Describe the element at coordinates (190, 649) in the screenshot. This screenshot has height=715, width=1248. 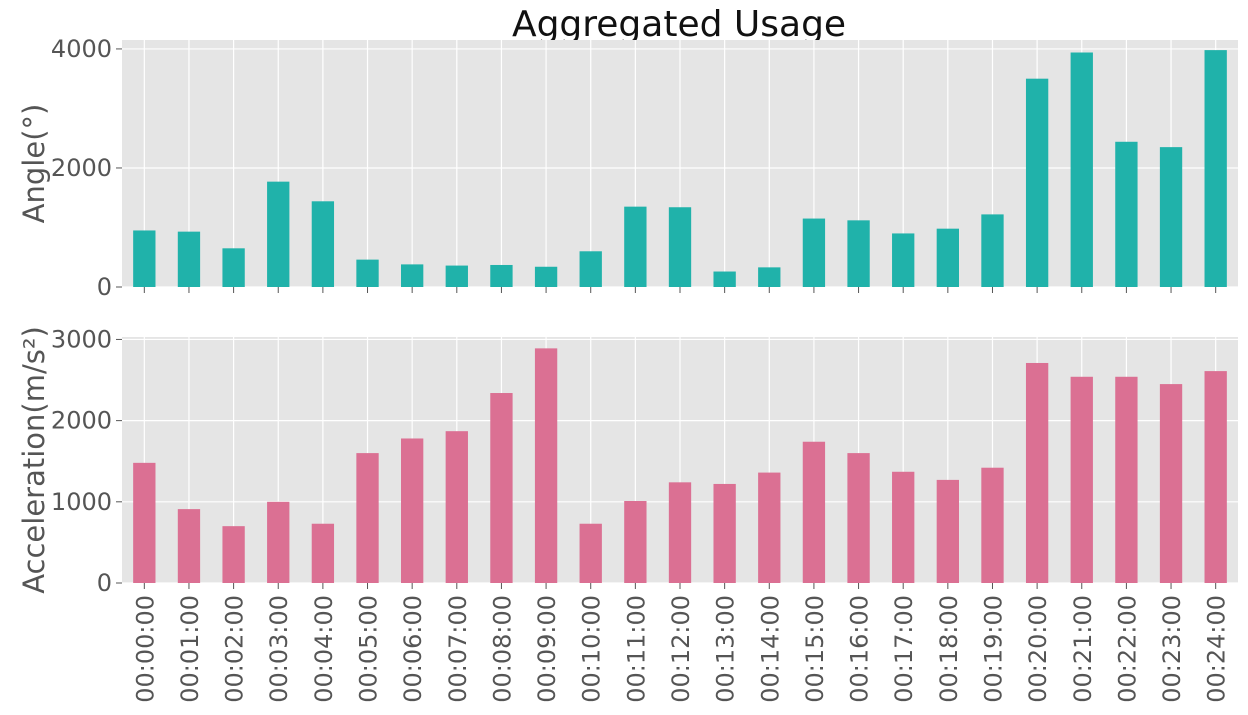
I see `xtick-label-00-01-00: 00:01:00` at that location.